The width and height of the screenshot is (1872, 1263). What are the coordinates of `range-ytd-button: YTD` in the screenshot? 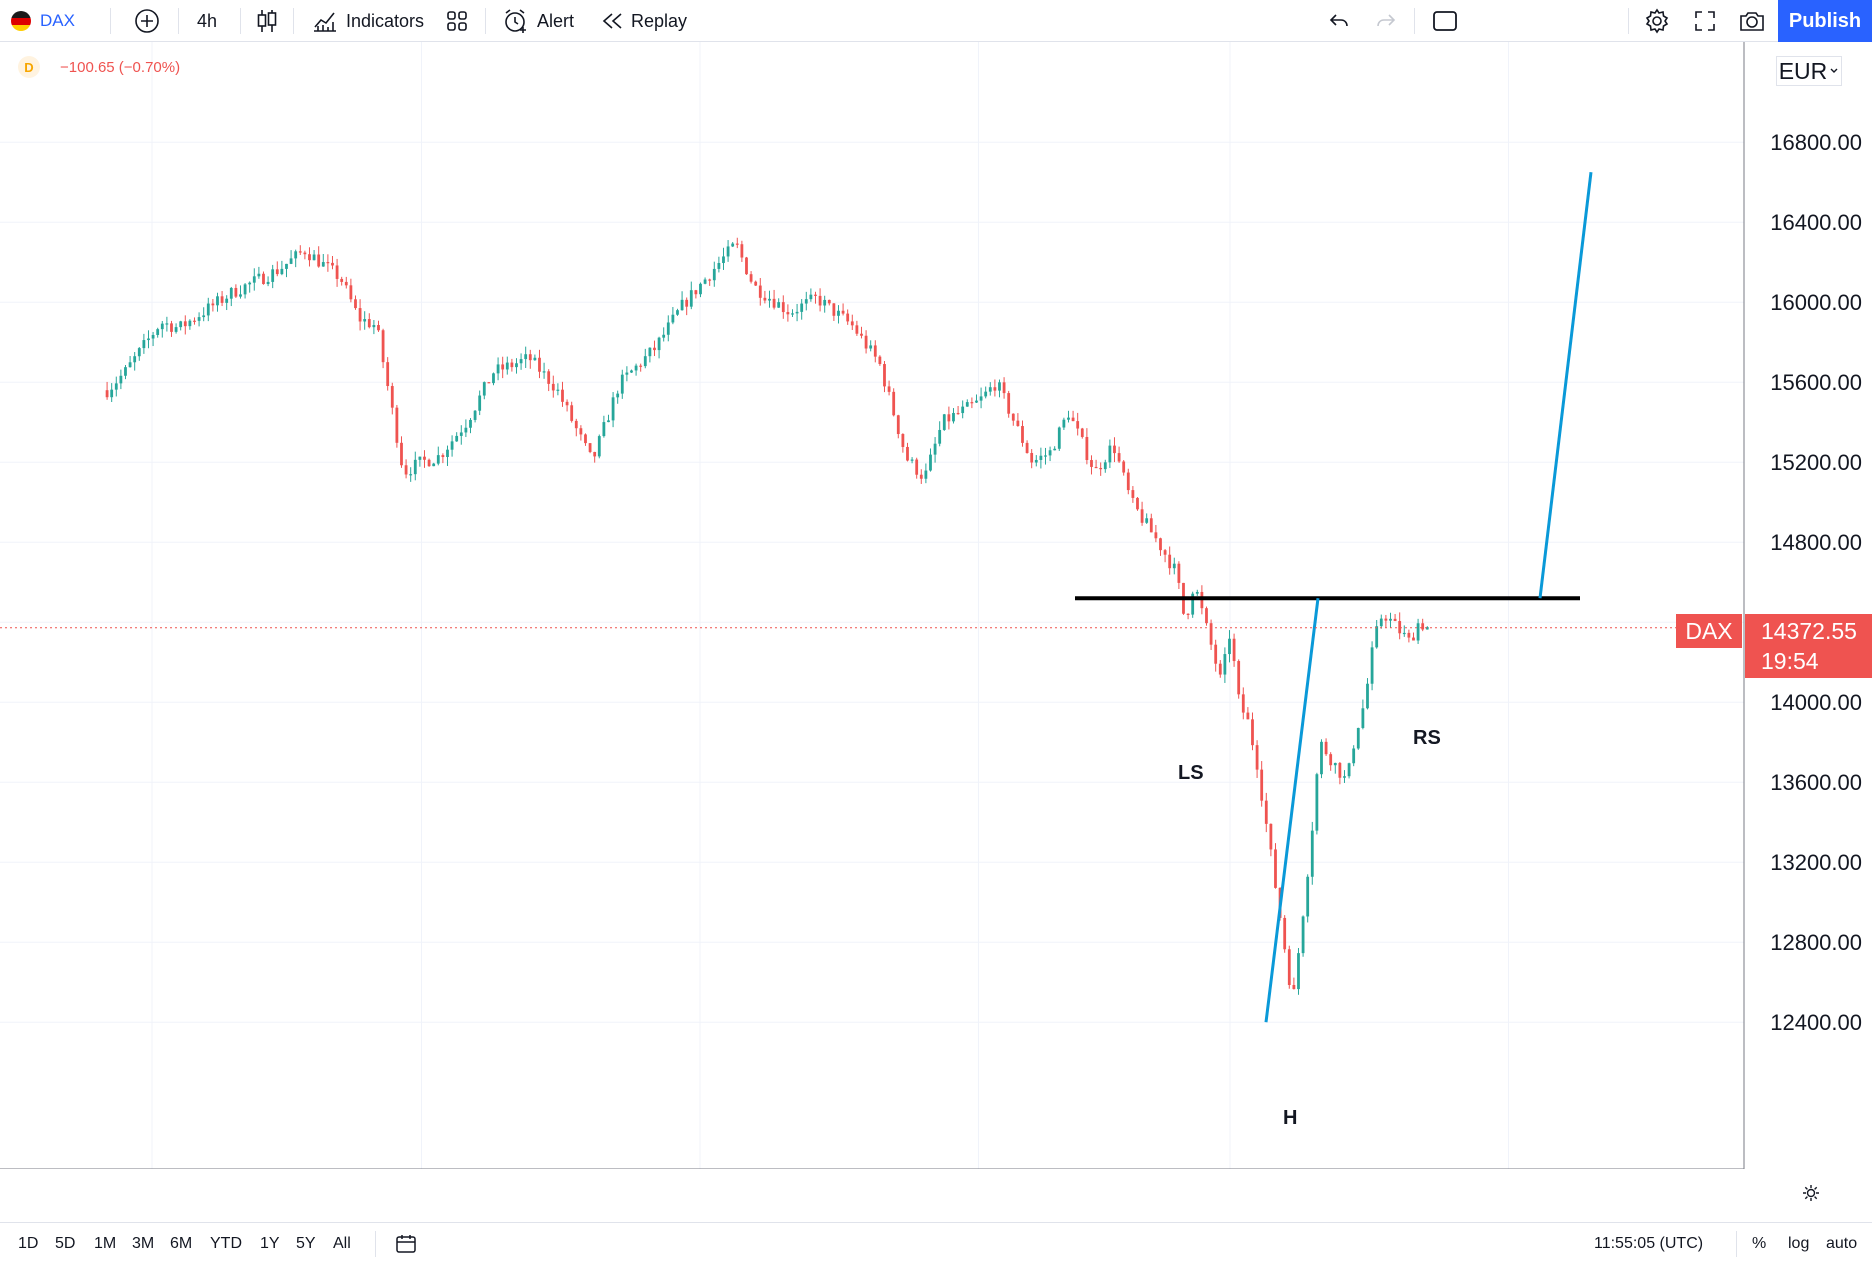 It's located at (226, 1243).